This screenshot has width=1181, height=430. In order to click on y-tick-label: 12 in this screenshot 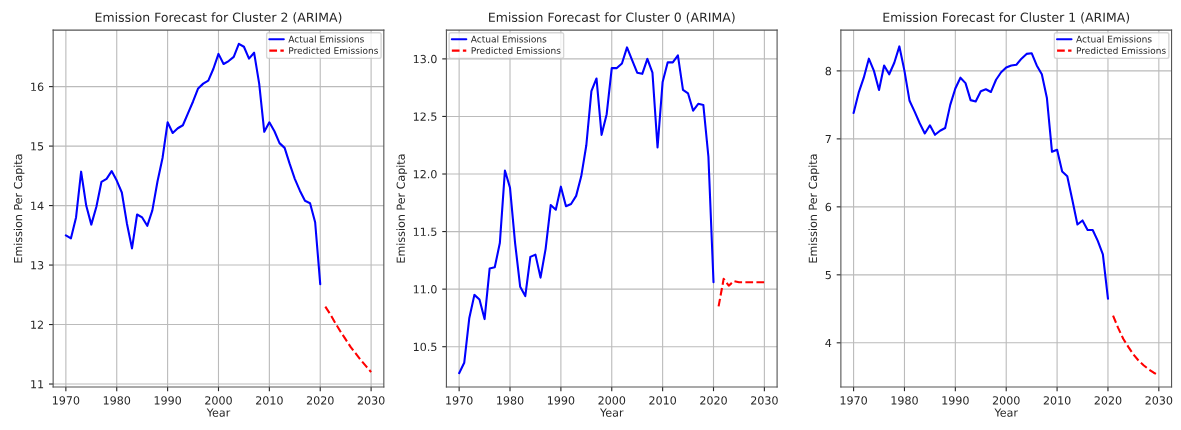, I will do `click(37, 324)`.